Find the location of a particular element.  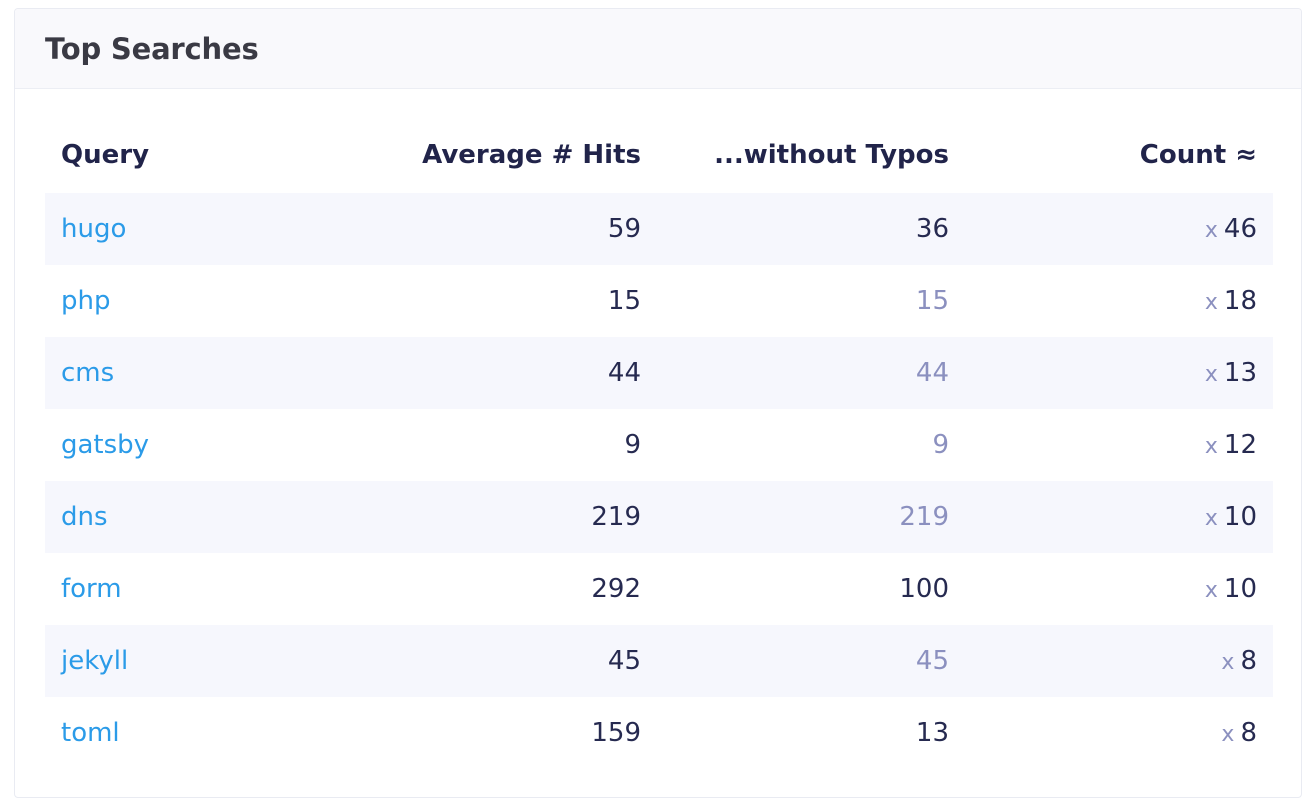

without-typos-cell: 44 is located at coordinates (932, 373).